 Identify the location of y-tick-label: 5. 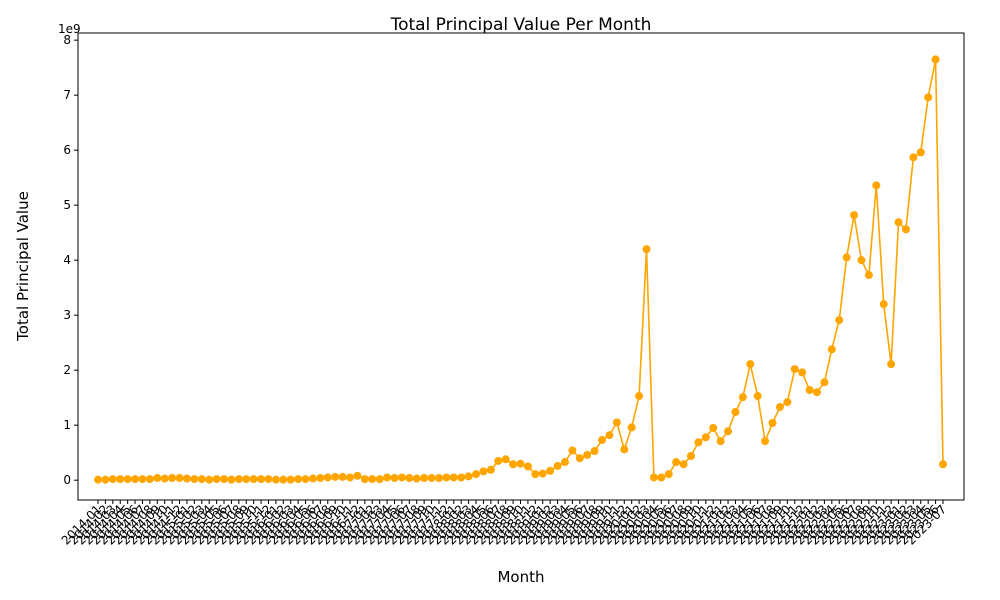
(67, 205).